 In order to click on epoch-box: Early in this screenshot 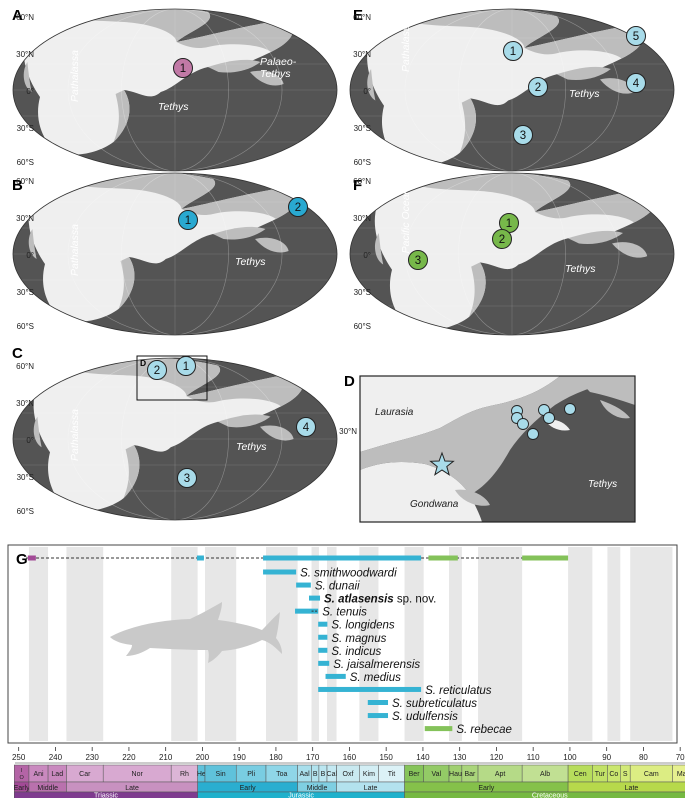, I will do `click(22, 787)`.